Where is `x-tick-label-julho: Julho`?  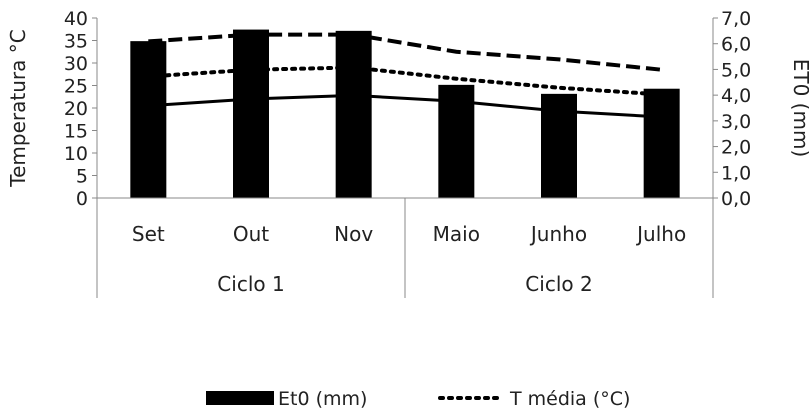
x-tick-label-julho: Julho is located at coordinates (660, 234).